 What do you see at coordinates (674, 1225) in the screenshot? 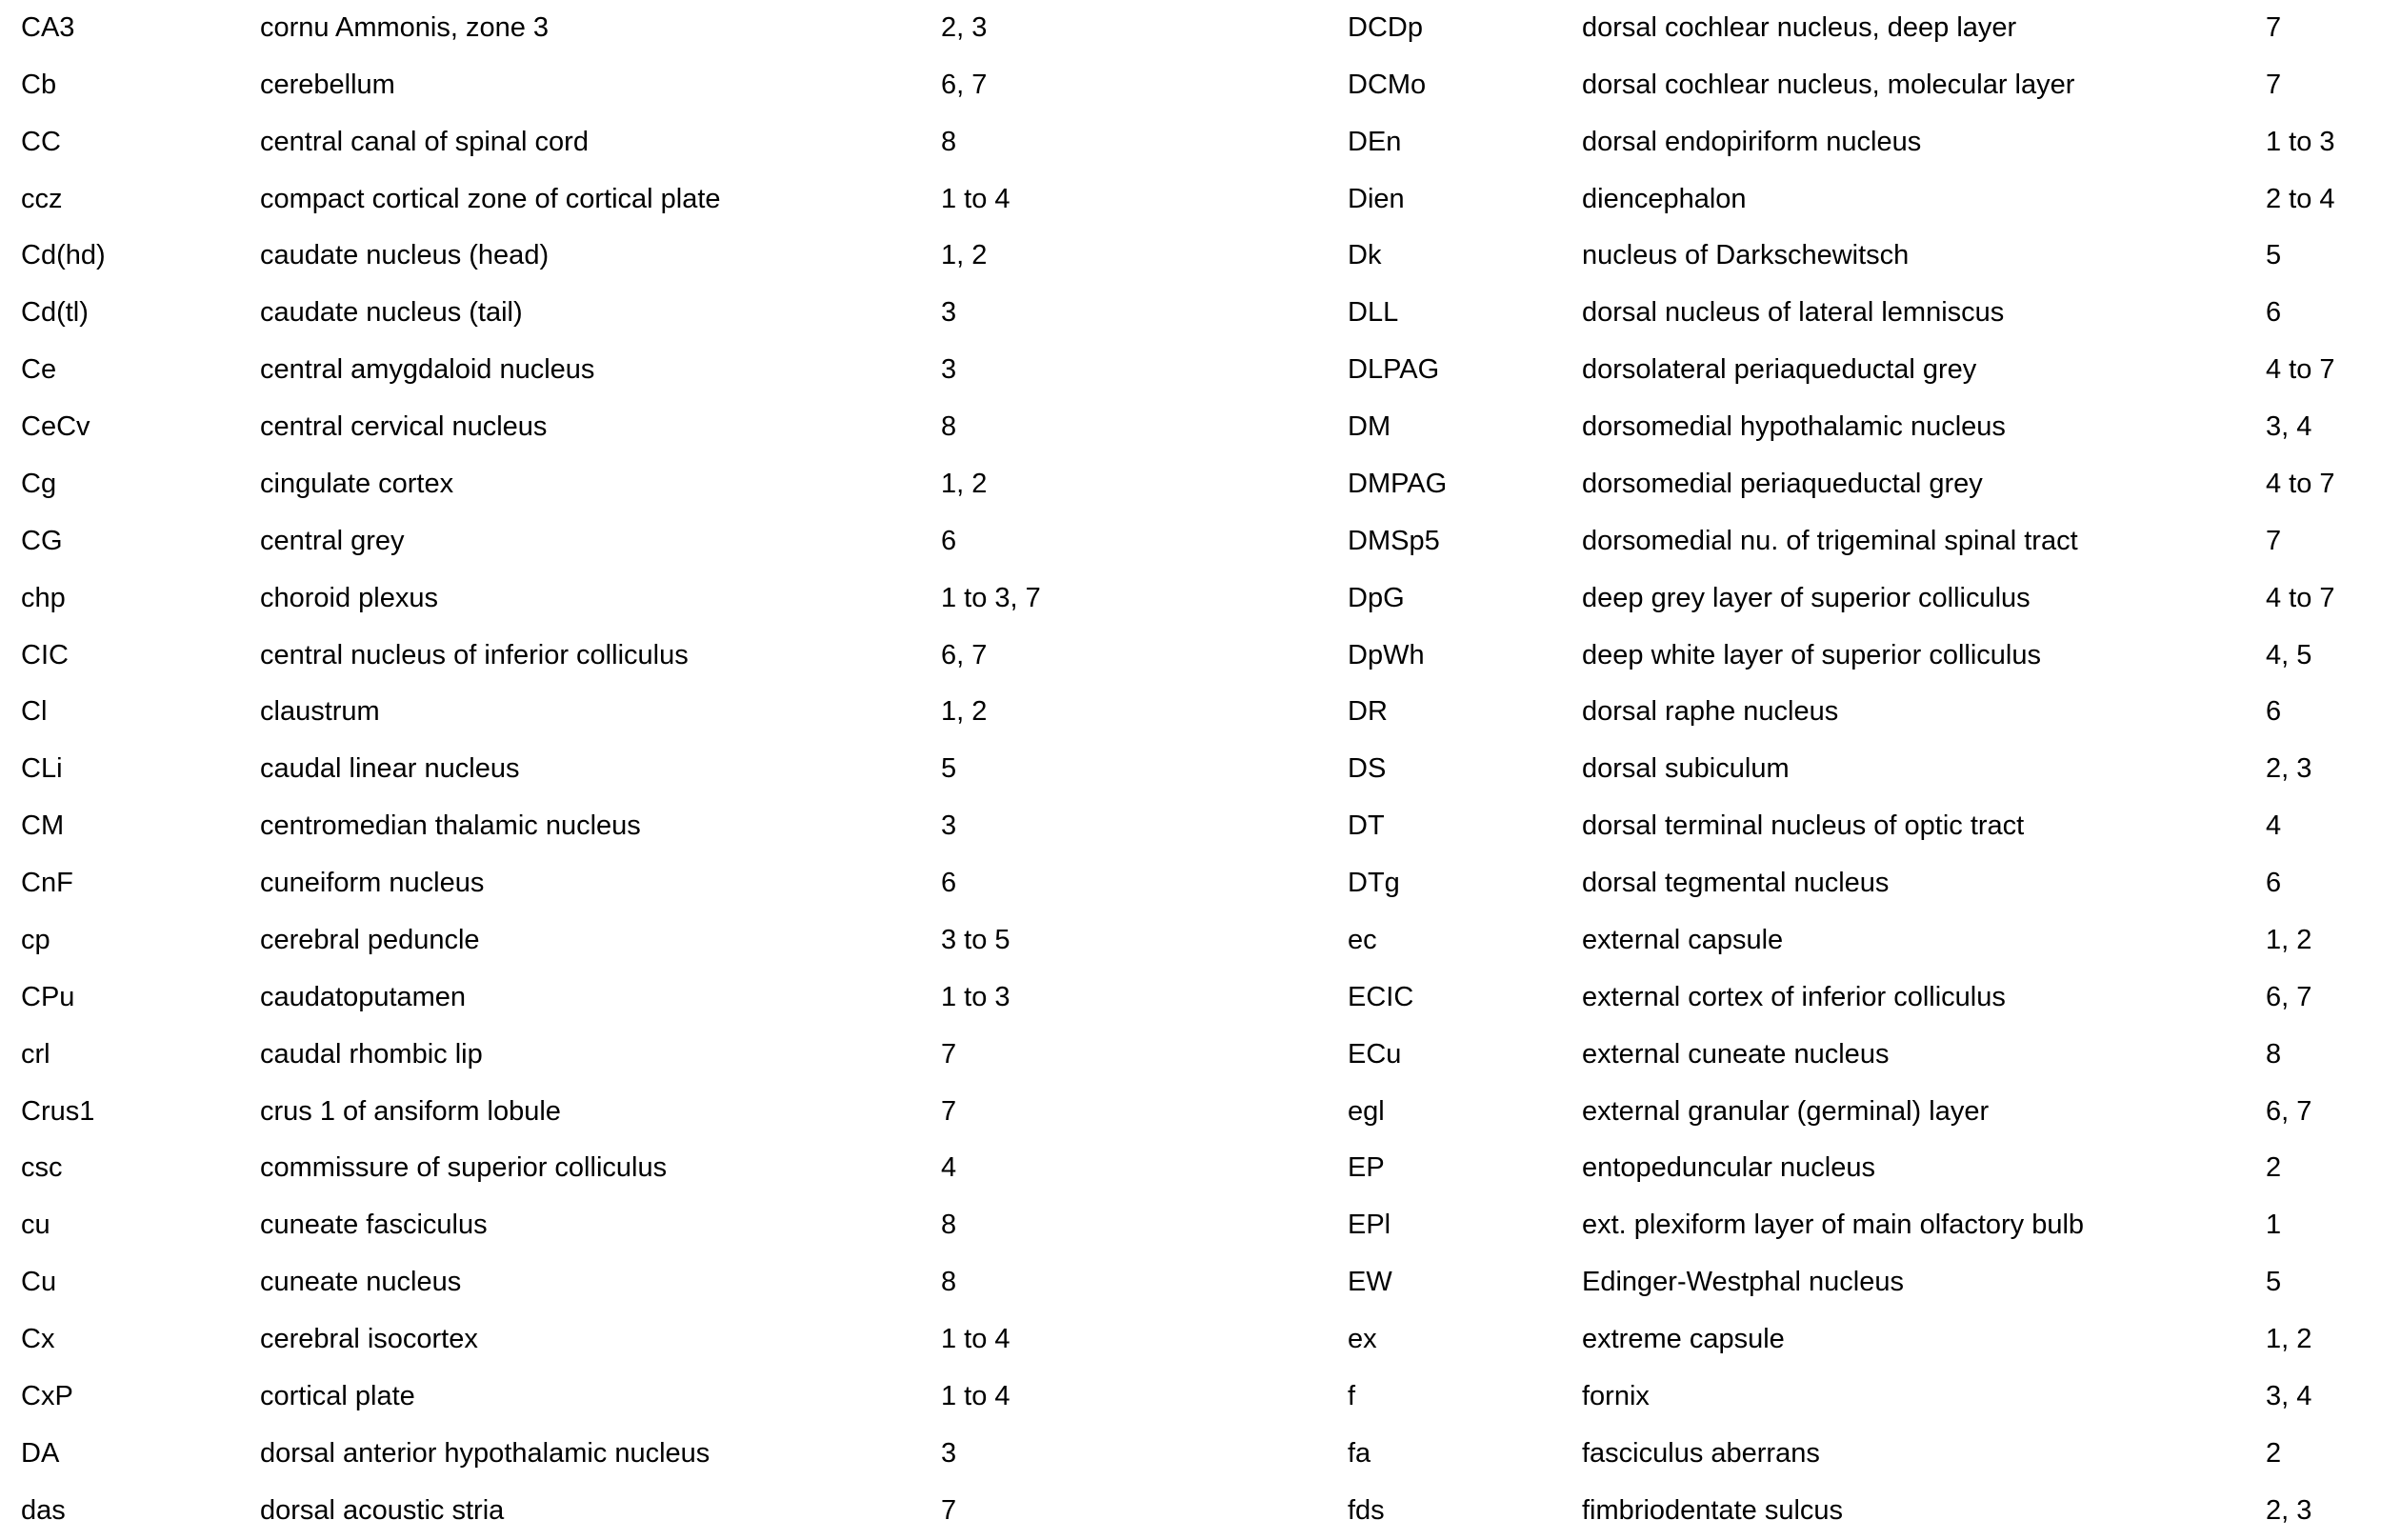
I see `abbreviation-row: cu cuneate fasciculus 8` at bounding box center [674, 1225].